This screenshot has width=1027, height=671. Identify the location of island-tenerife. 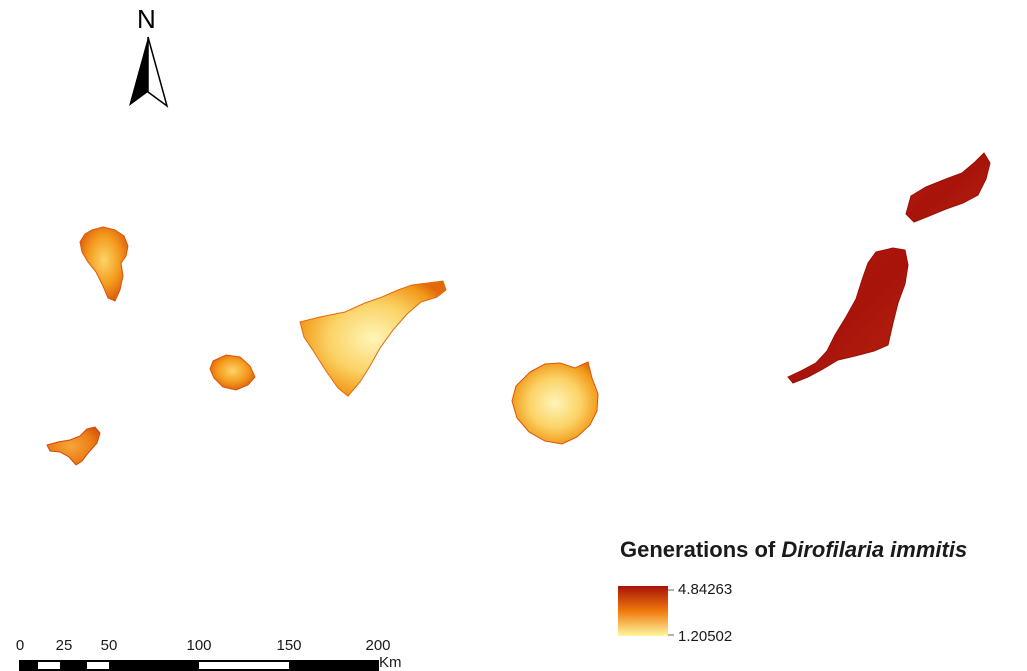
(373, 338).